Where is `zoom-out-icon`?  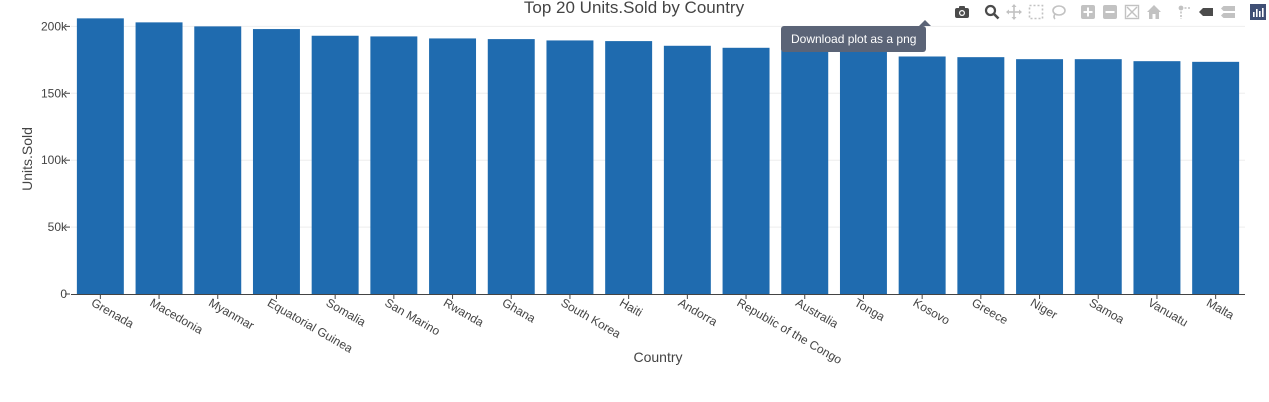
zoom-out-icon is located at coordinates (1110, 12).